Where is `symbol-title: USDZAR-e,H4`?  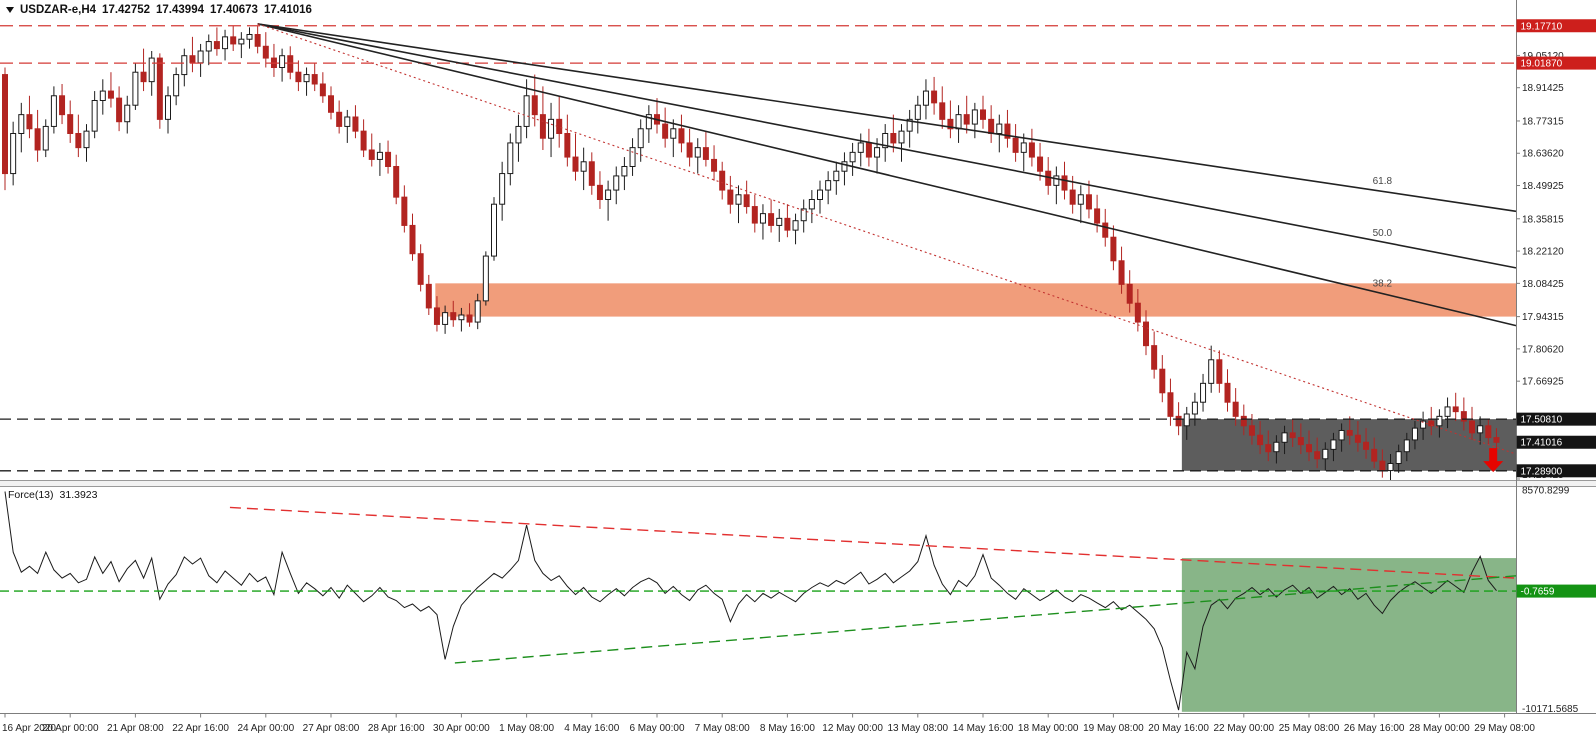
symbol-title: USDZAR-e,H4 is located at coordinates (58, 10).